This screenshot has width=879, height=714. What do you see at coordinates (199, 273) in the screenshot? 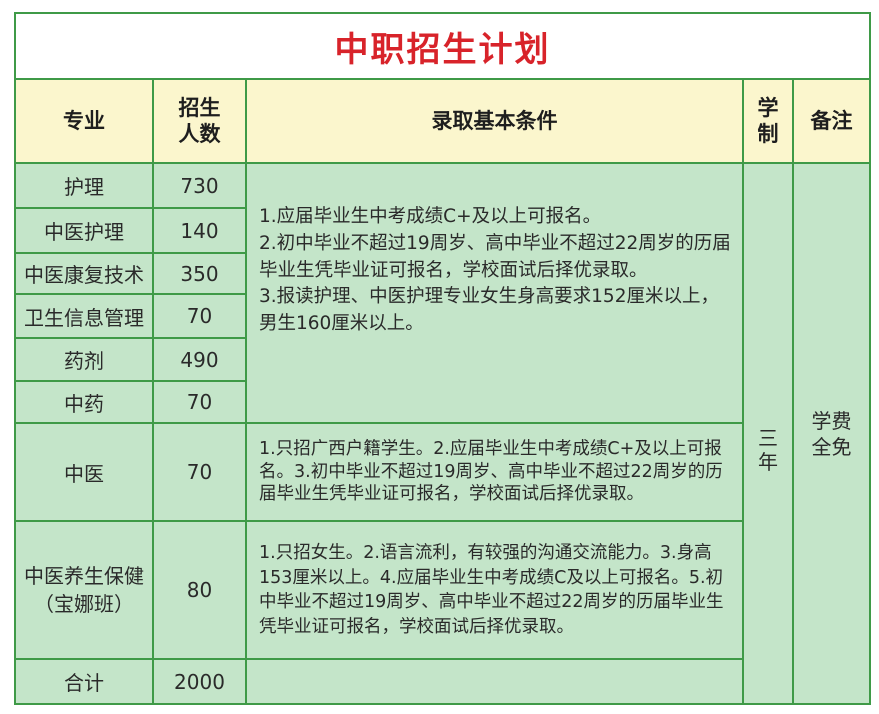
I see `count-cell: 350` at bounding box center [199, 273].